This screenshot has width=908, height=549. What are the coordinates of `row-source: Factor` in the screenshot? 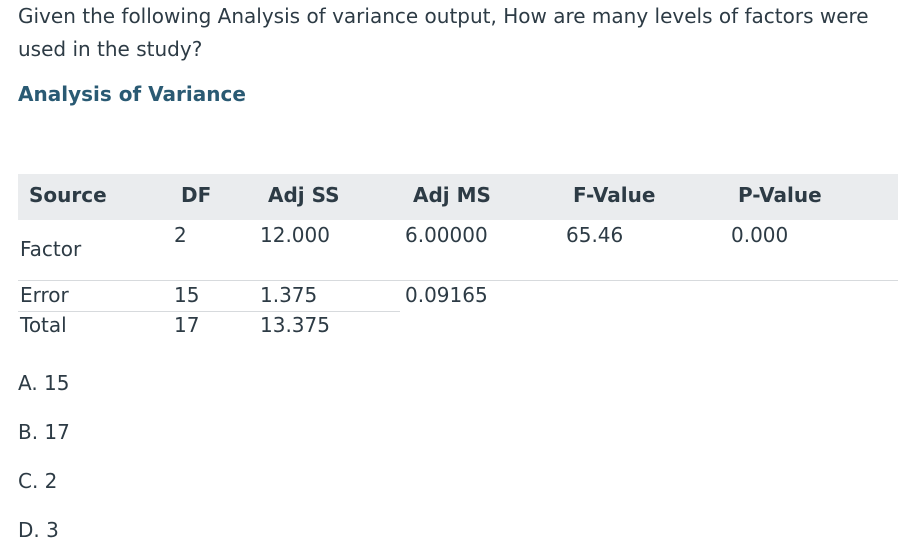 It's located at (51, 249).